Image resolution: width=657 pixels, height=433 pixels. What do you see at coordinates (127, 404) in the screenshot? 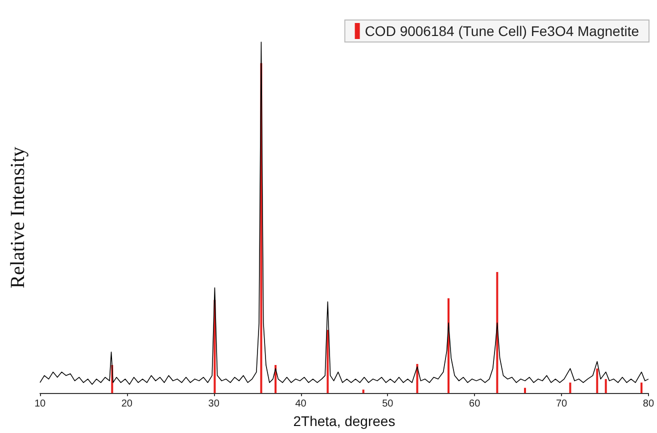
I see `x-tick-label: 20` at bounding box center [127, 404].